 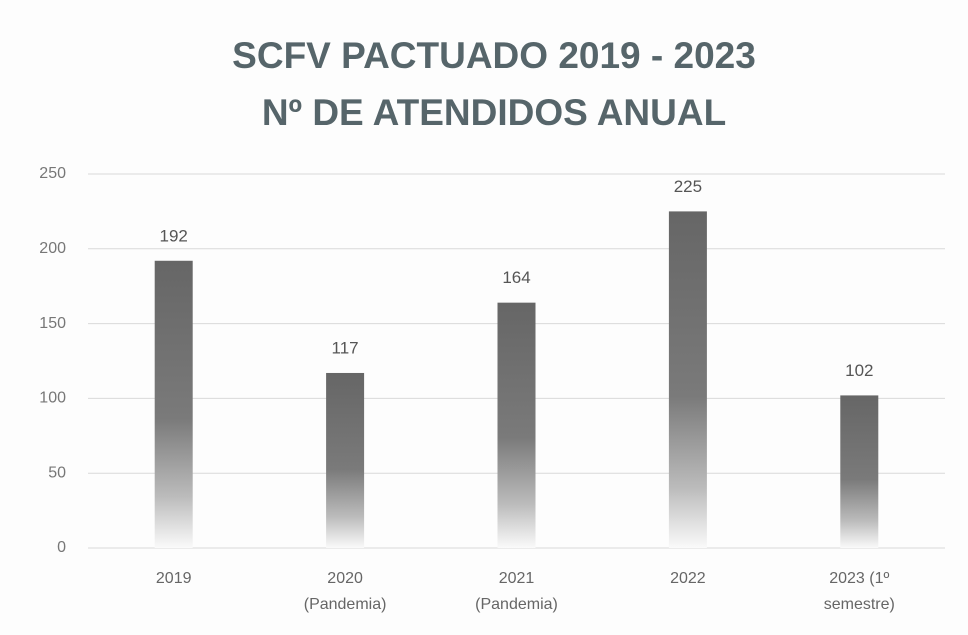 I want to click on y-tick-label: 200, so click(x=52, y=248).